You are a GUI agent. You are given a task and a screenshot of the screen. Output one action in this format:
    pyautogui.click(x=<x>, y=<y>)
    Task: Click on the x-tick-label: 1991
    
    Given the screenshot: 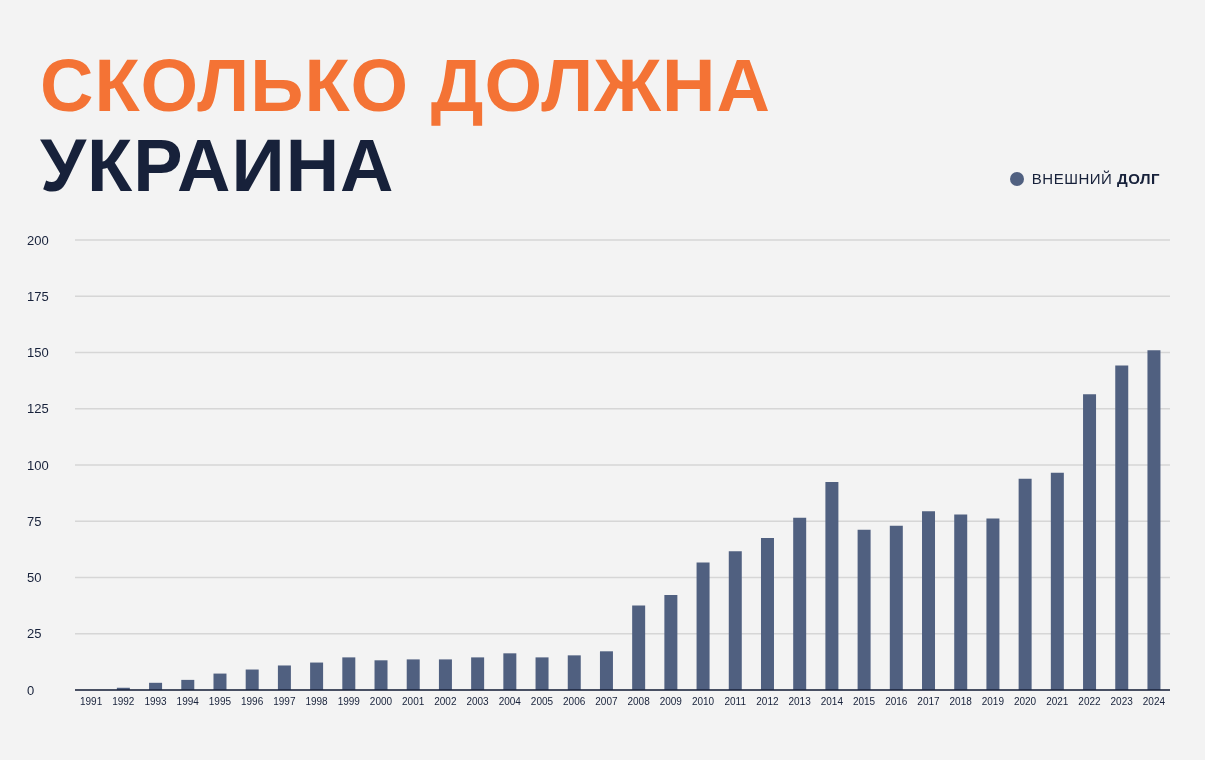 What is the action you would take?
    pyautogui.click(x=91, y=702)
    